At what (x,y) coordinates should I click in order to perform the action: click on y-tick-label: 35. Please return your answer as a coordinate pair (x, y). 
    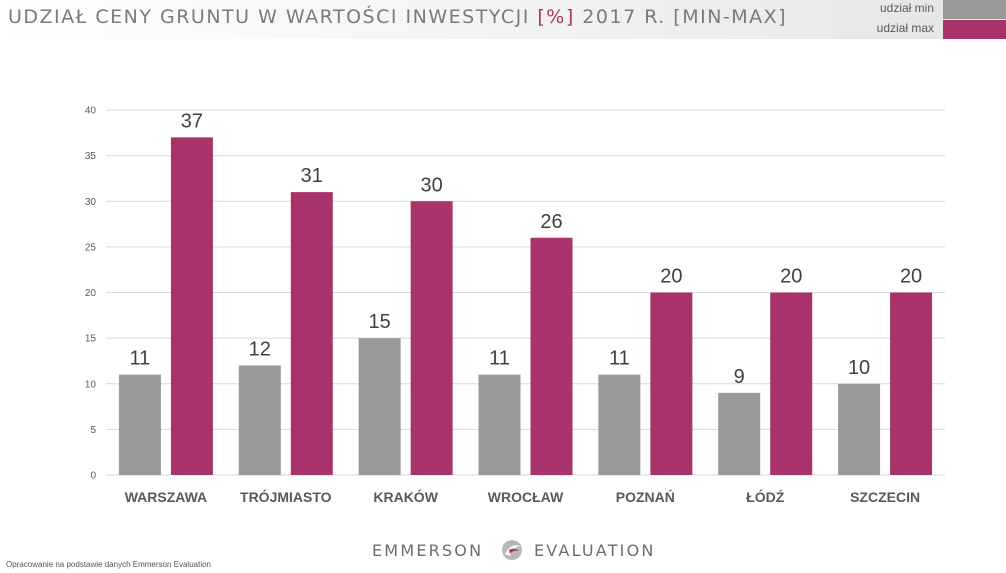
    Looking at the image, I should click on (91, 156).